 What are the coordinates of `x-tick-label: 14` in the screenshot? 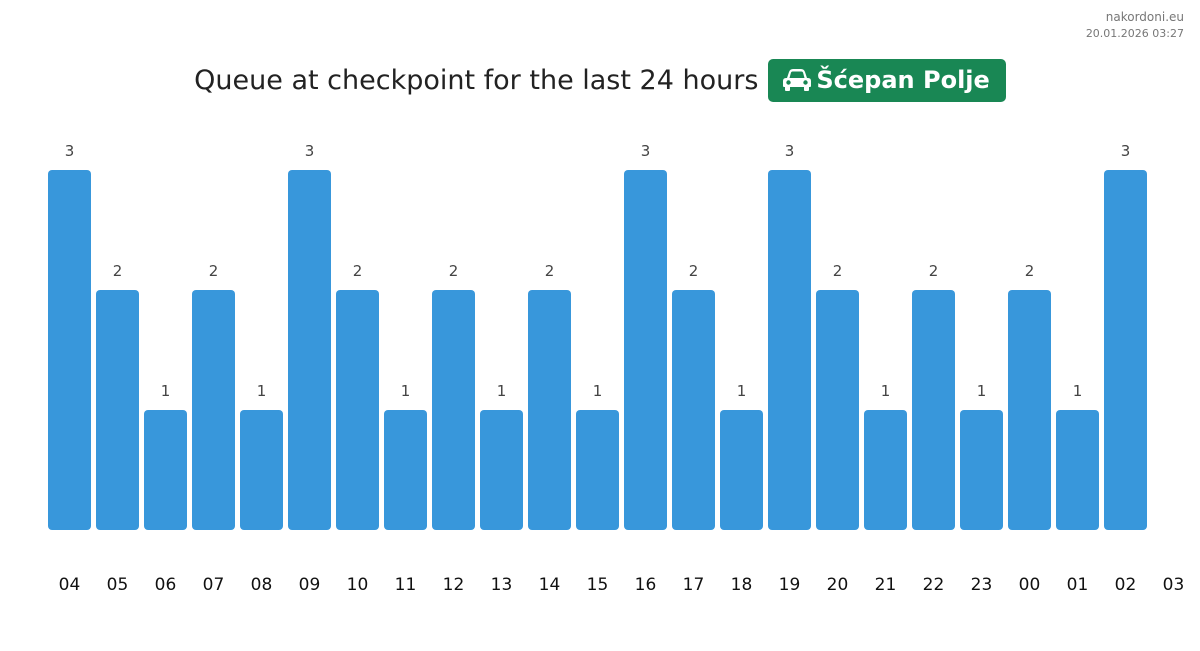 It's located at (550, 585).